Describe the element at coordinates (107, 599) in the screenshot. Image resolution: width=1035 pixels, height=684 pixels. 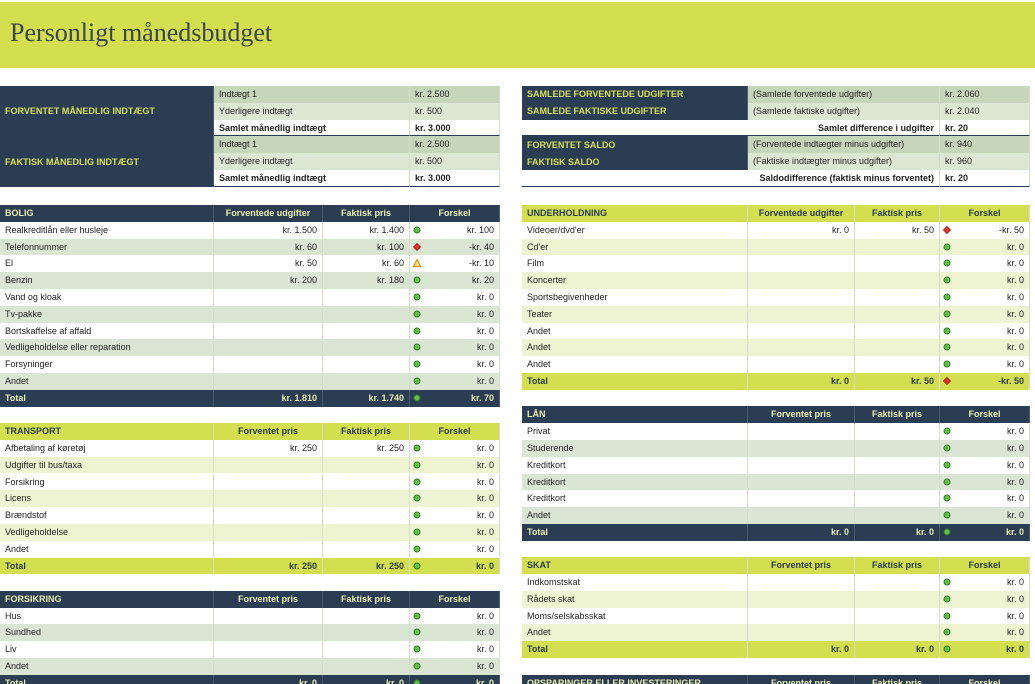
I see `table-title: FORSIKRING` at that location.